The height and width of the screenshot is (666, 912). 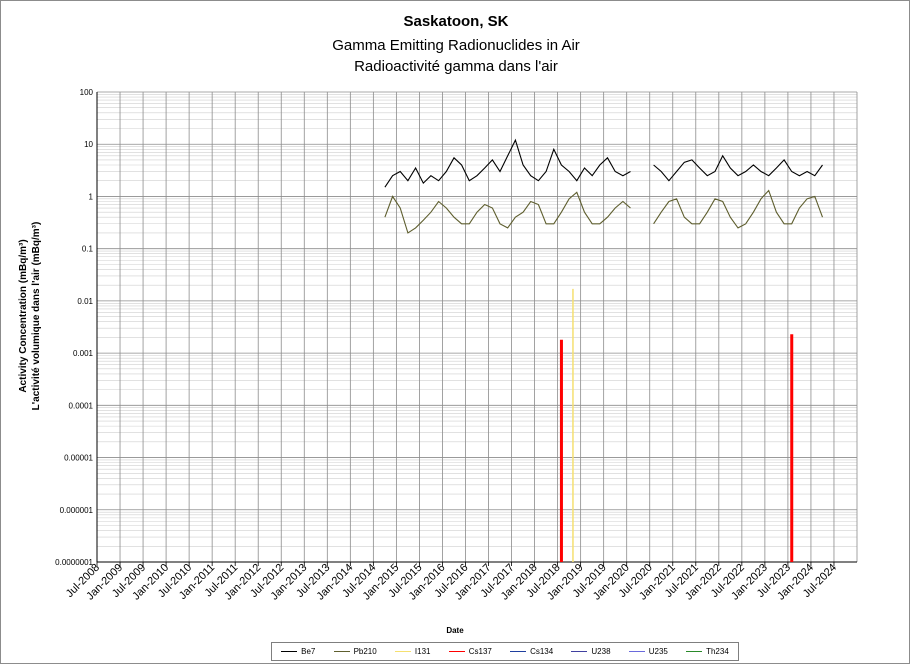 I want to click on legend-label: Pb210, so click(x=365, y=651).